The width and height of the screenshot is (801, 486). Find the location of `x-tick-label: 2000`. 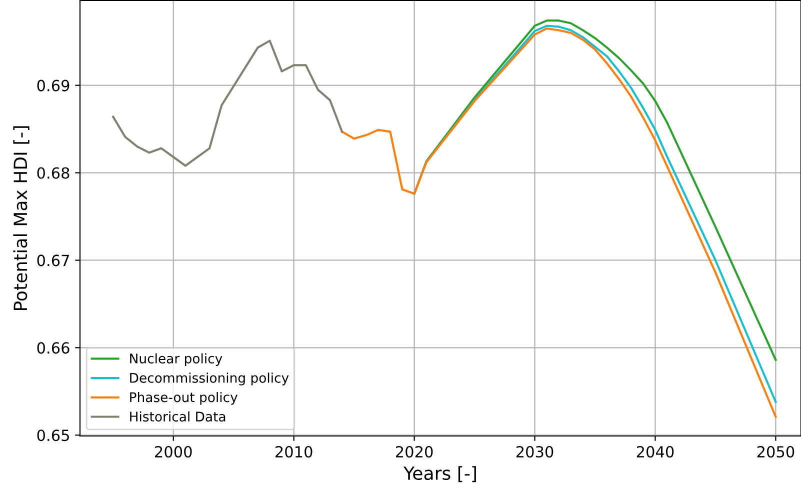

x-tick-label: 2000 is located at coordinates (173, 452).